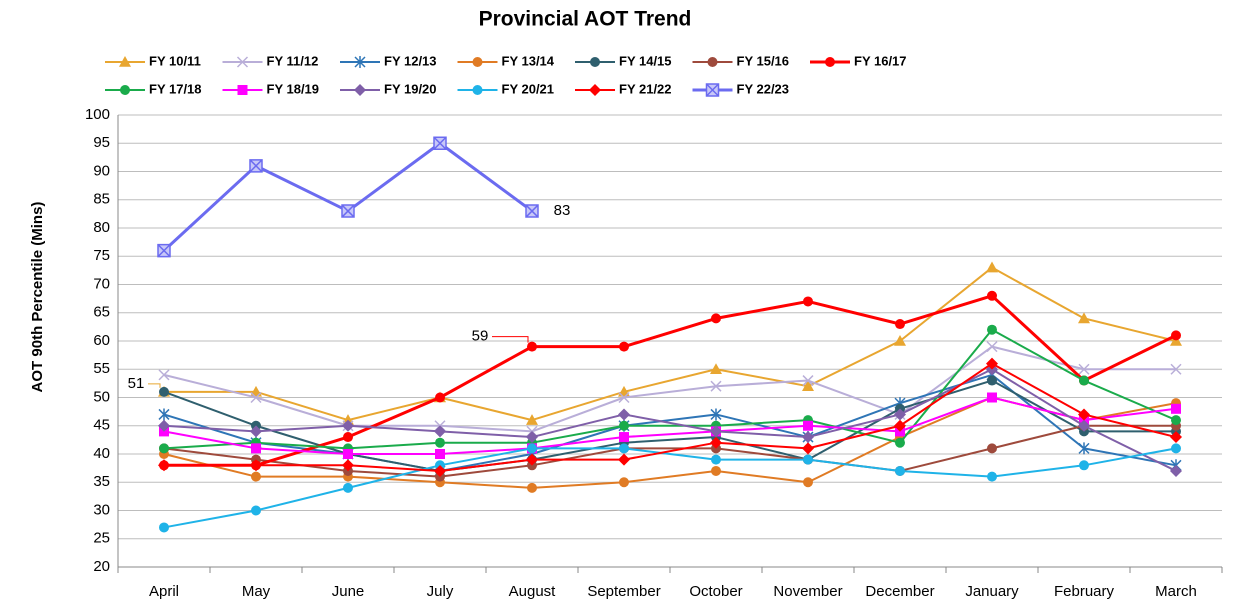 This screenshot has width=1233, height=607. I want to click on legend-label: FY 20/21, so click(528, 88).